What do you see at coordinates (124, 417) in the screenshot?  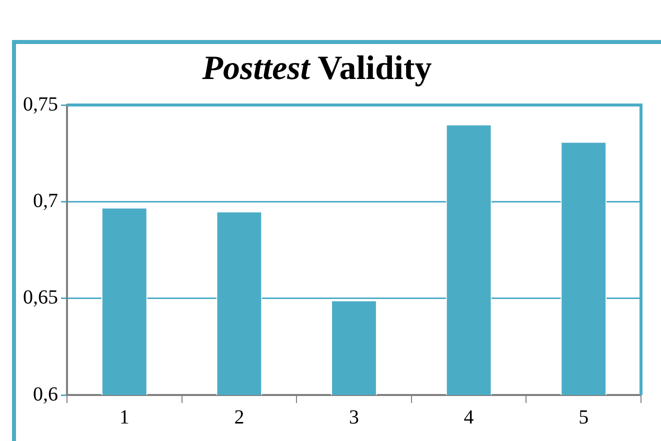 I see `x-tick-label: 1` at bounding box center [124, 417].